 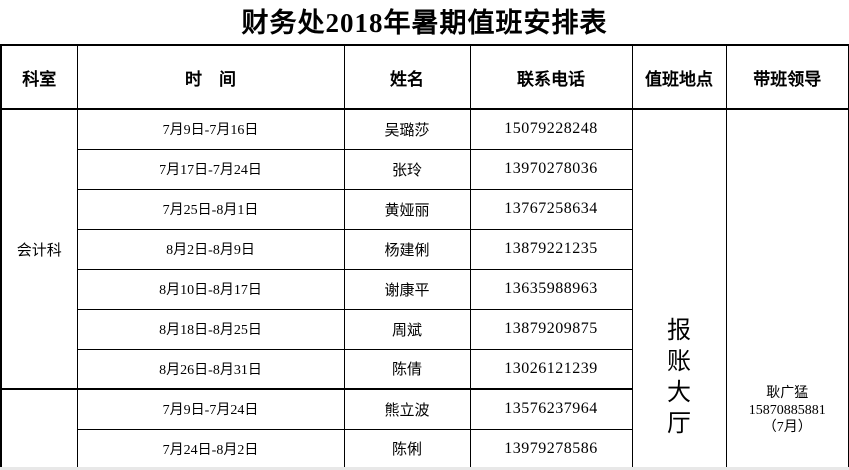 I want to click on leader-phone: 15870885881, so click(x=787, y=410).